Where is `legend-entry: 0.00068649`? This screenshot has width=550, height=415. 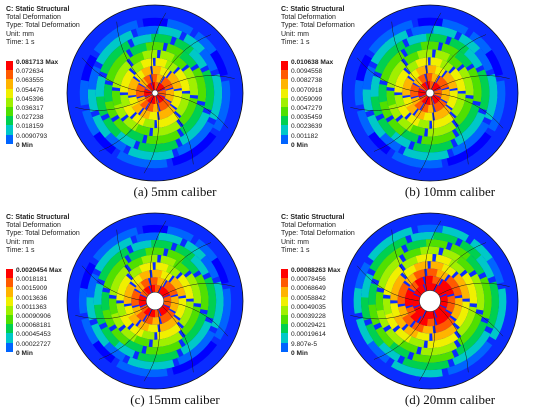
legend-entry: 0.00068649 is located at coordinates (326, 291).